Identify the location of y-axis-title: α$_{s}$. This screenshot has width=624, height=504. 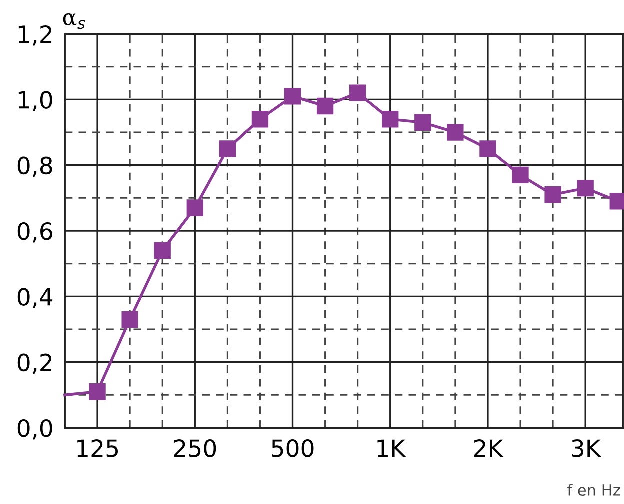
(74, 21).